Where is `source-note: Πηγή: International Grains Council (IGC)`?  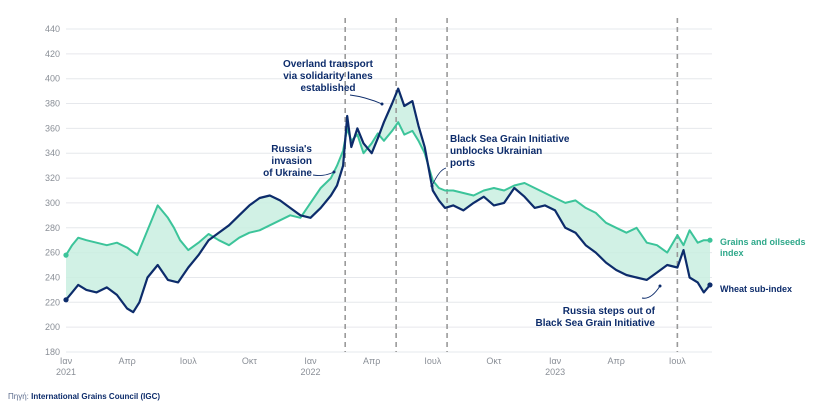
source-note: Πηγή: International Grains Council (IGC) is located at coordinates (84, 396).